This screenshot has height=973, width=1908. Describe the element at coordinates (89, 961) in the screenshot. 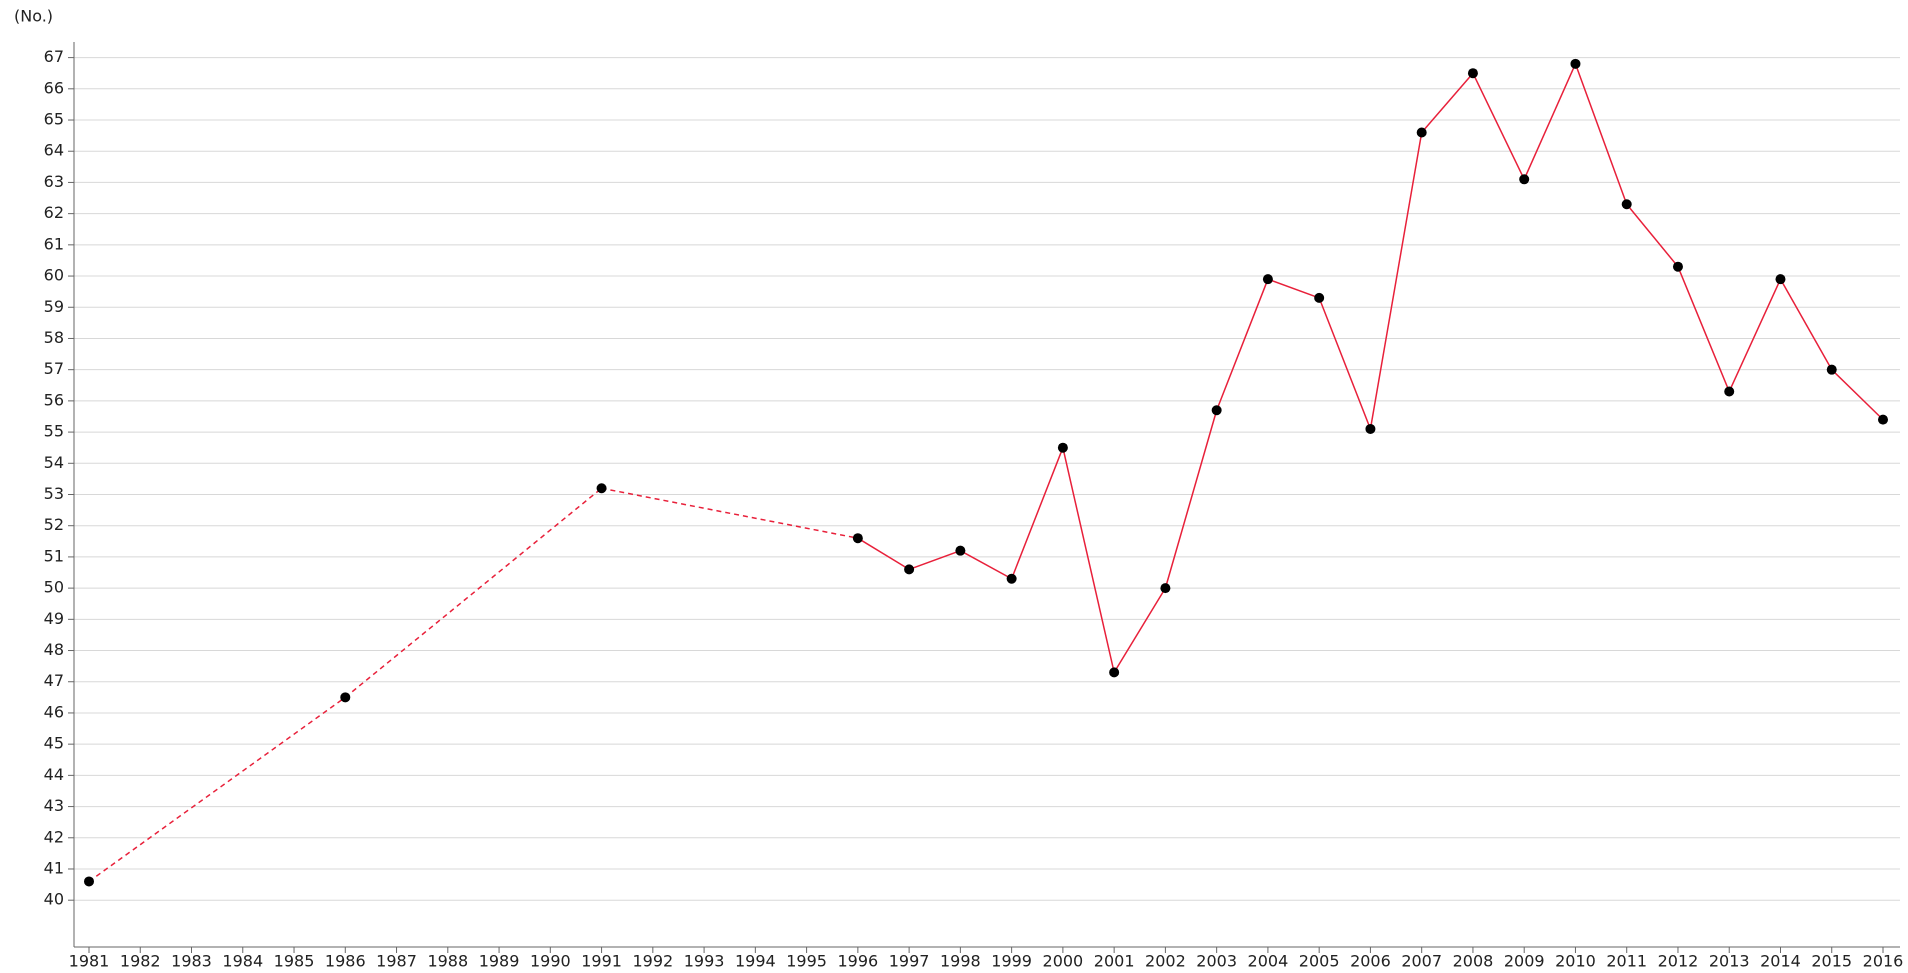

I see `x-tick-label: 1981` at that location.